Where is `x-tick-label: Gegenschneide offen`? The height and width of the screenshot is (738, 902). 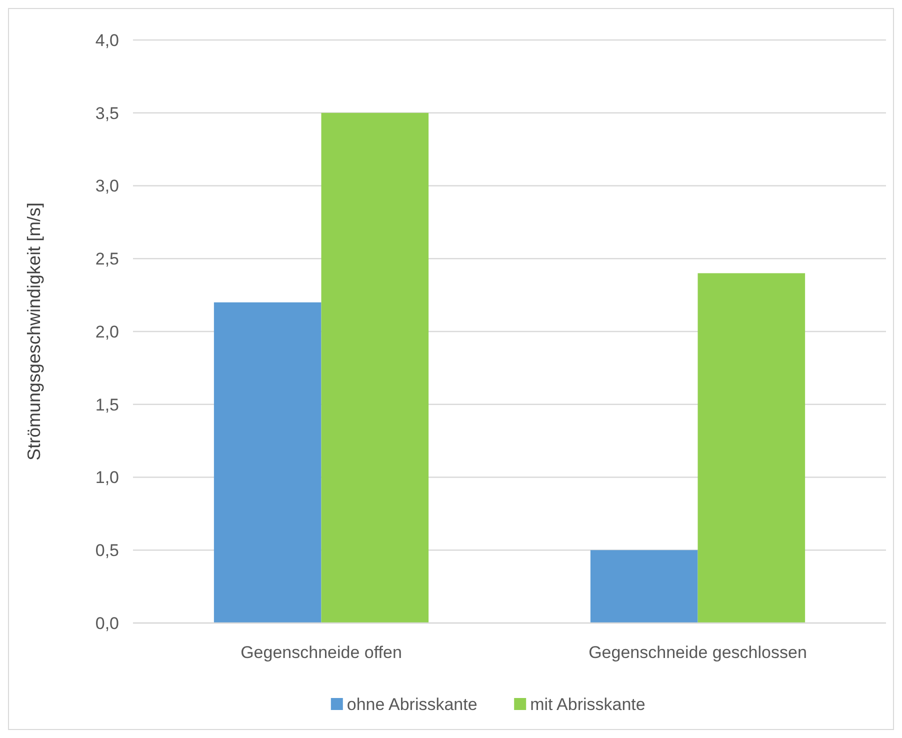 x-tick-label: Gegenschneide offen is located at coordinates (321, 652).